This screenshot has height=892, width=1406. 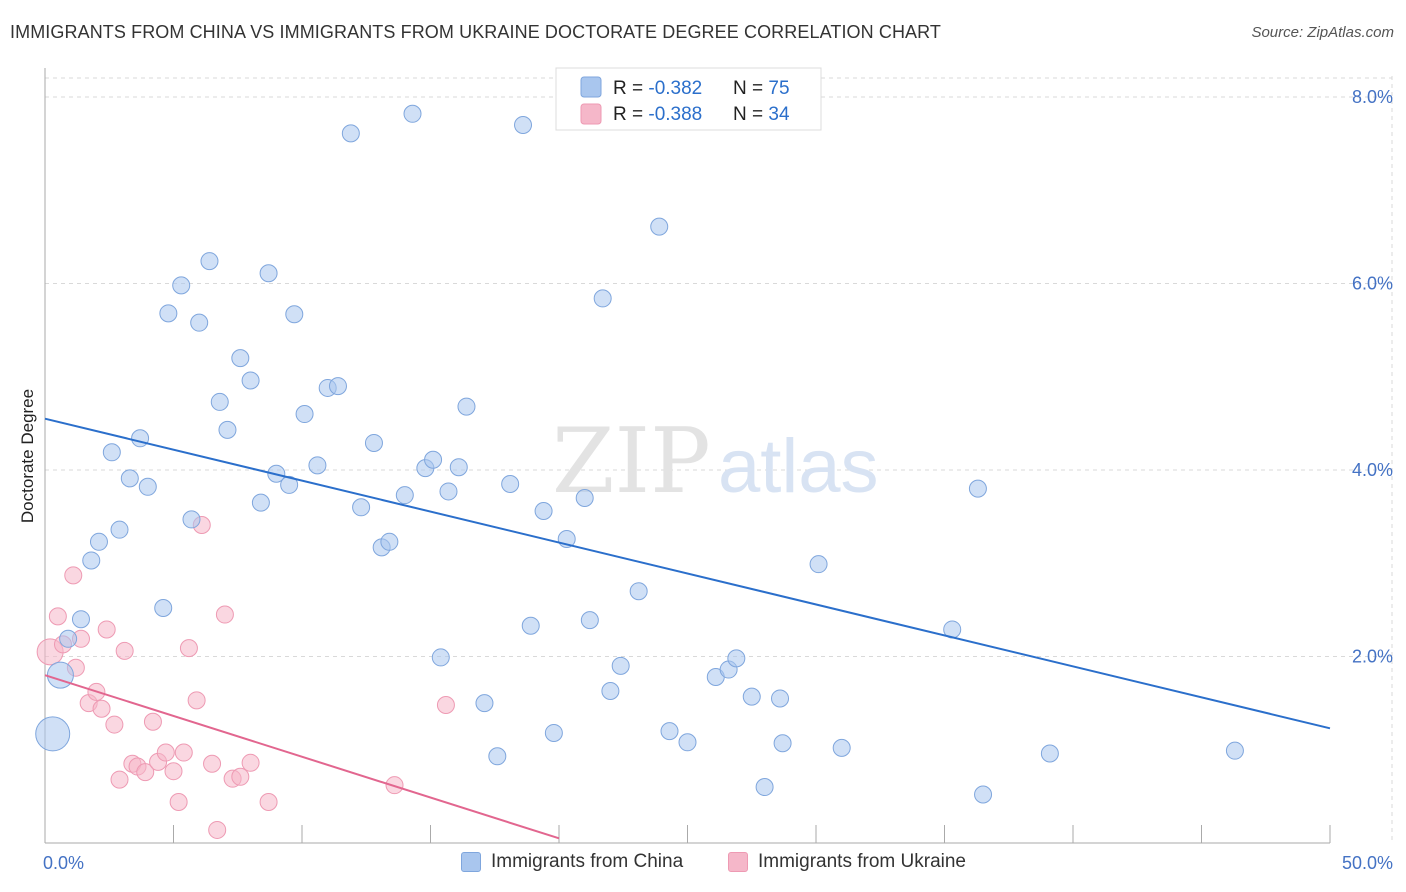 I want to click on x-tick-labels: 0.0% 50.0%, so click(x=718, y=863).